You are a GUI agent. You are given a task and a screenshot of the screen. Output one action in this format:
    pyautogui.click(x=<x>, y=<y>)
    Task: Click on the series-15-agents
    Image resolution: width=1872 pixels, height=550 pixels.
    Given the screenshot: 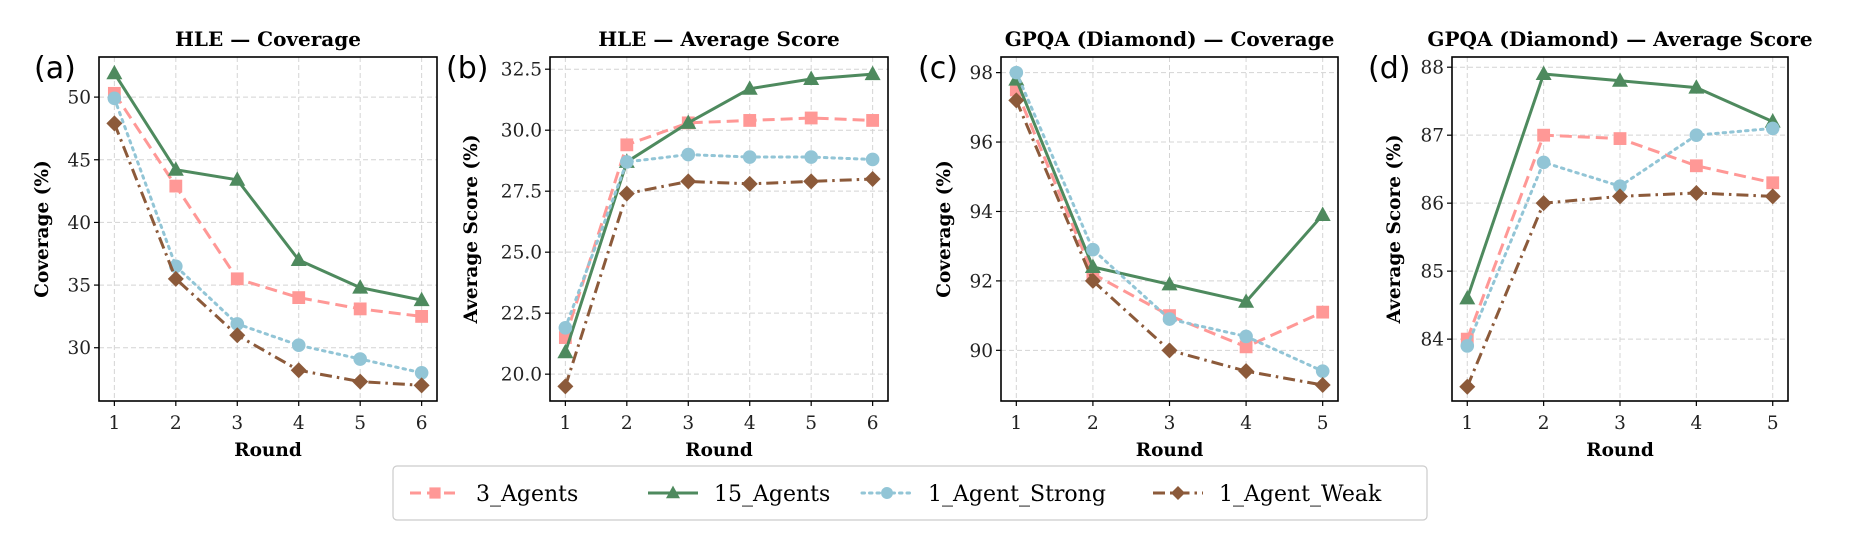 What is the action you would take?
    pyautogui.click(x=268, y=185)
    